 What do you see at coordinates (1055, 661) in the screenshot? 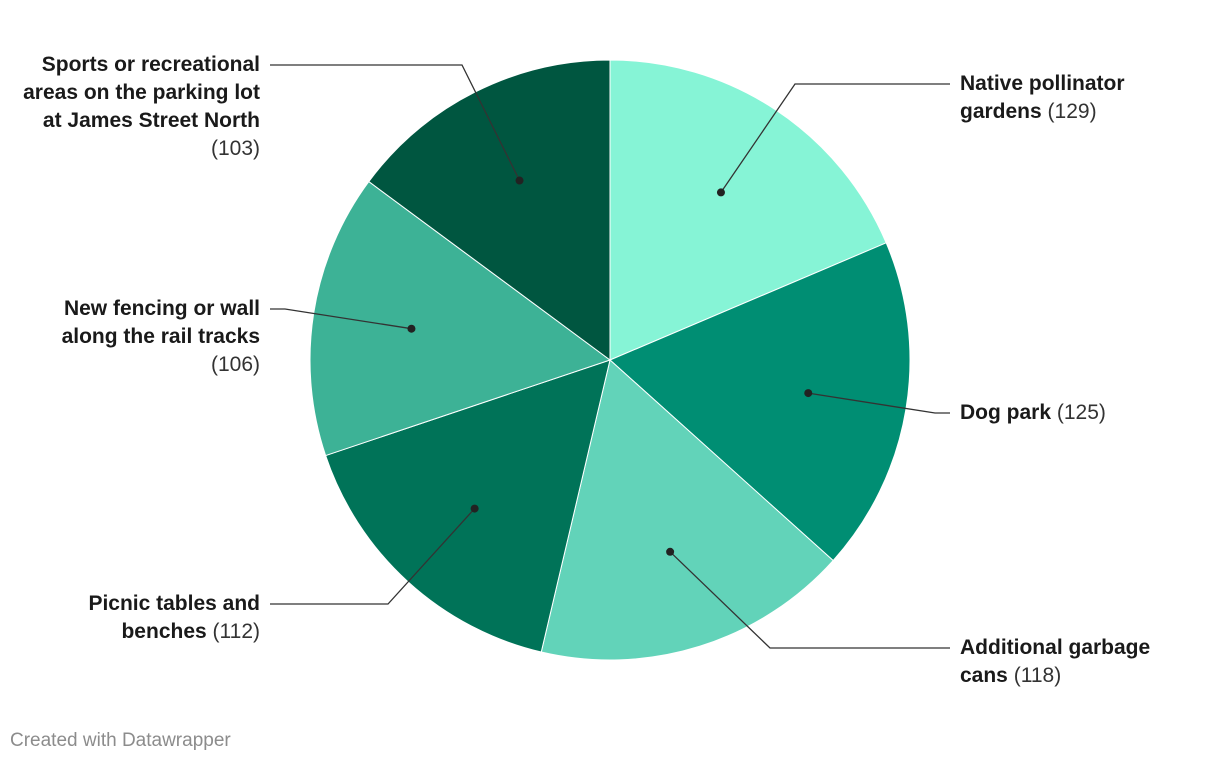
I see `label-name: Additional garbage cans` at bounding box center [1055, 661].